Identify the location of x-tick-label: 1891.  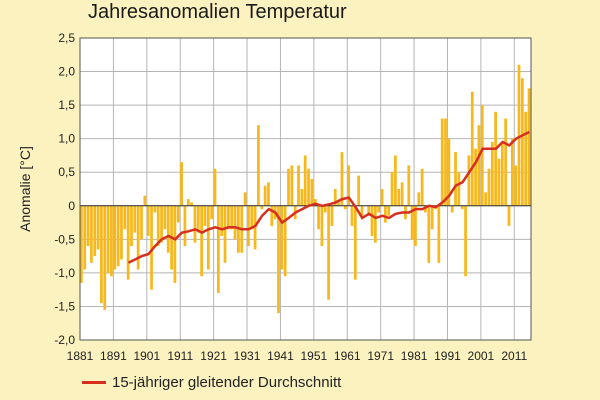
(113, 356).